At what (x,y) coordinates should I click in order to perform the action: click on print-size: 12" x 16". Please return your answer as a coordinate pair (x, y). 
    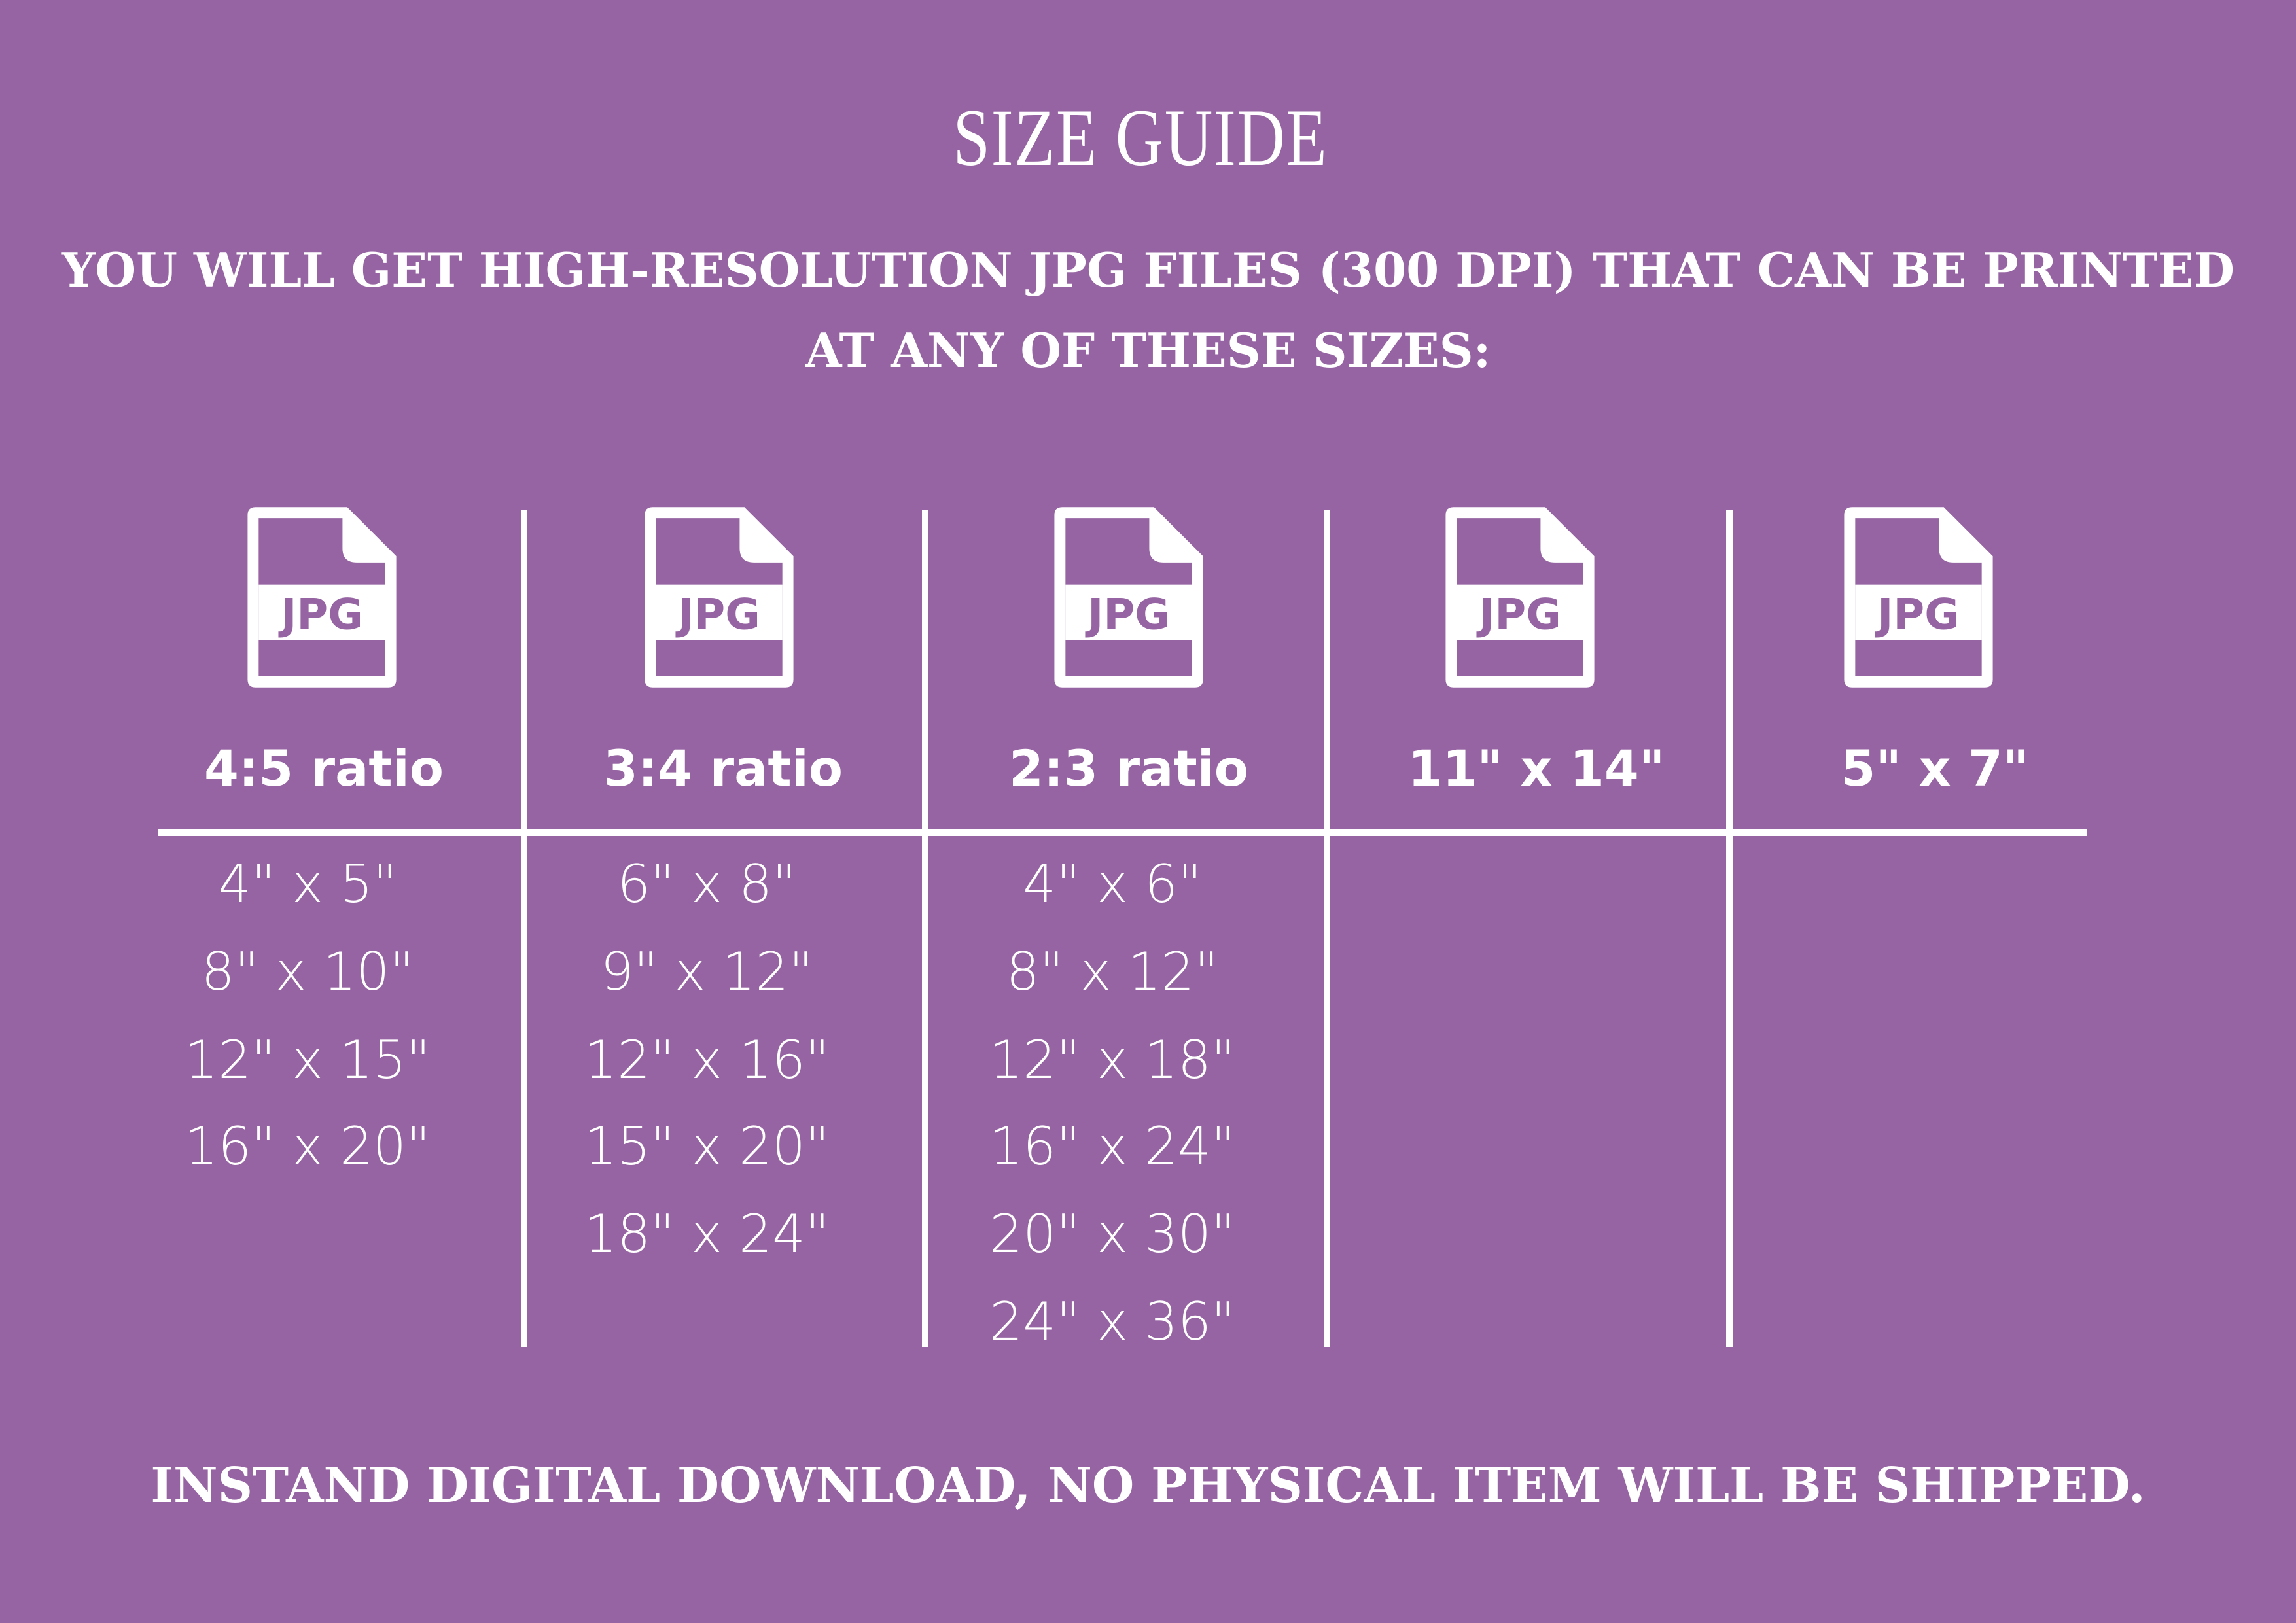
    Looking at the image, I should click on (707, 1060).